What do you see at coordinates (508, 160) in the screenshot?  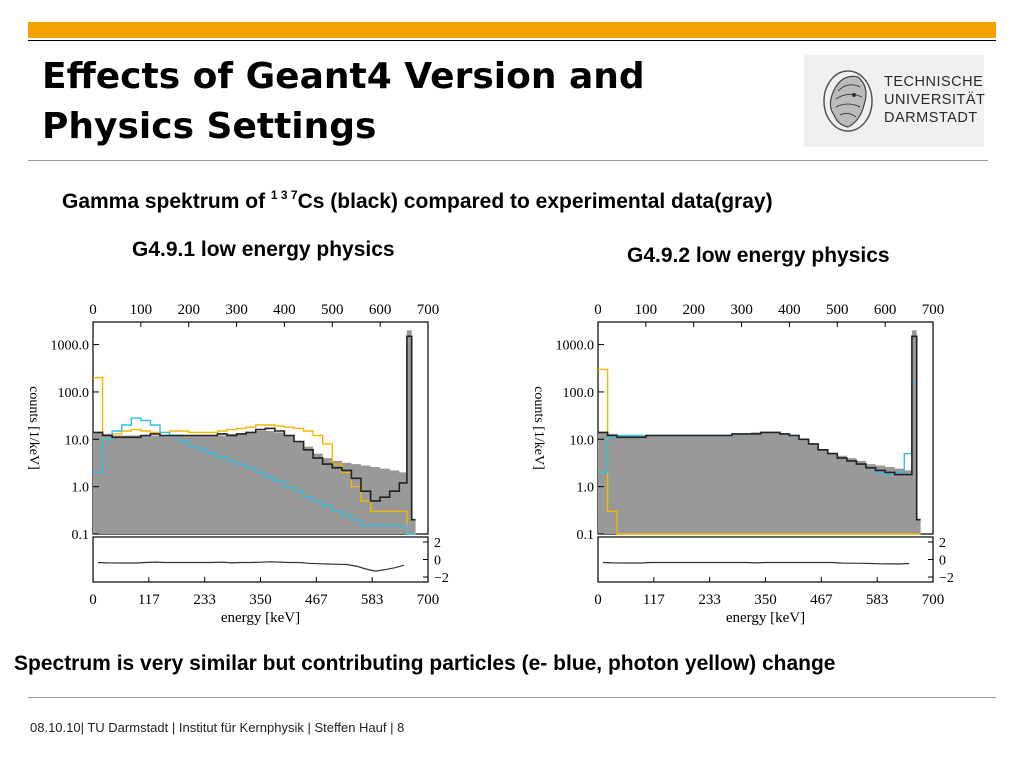 I see `header-divider` at bounding box center [508, 160].